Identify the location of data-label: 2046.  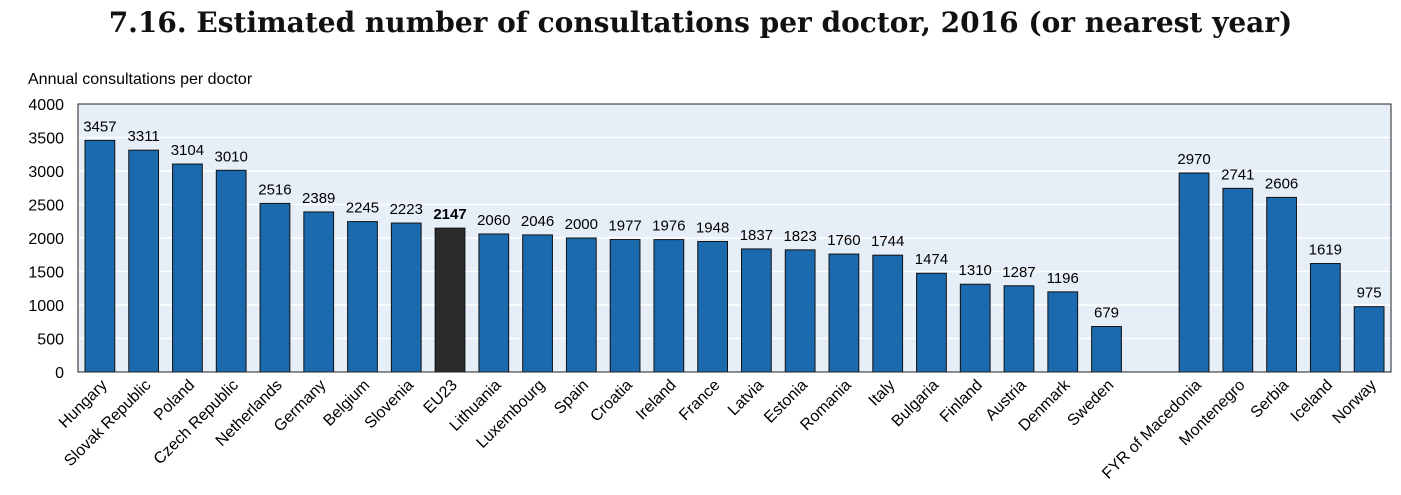
(537, 221).